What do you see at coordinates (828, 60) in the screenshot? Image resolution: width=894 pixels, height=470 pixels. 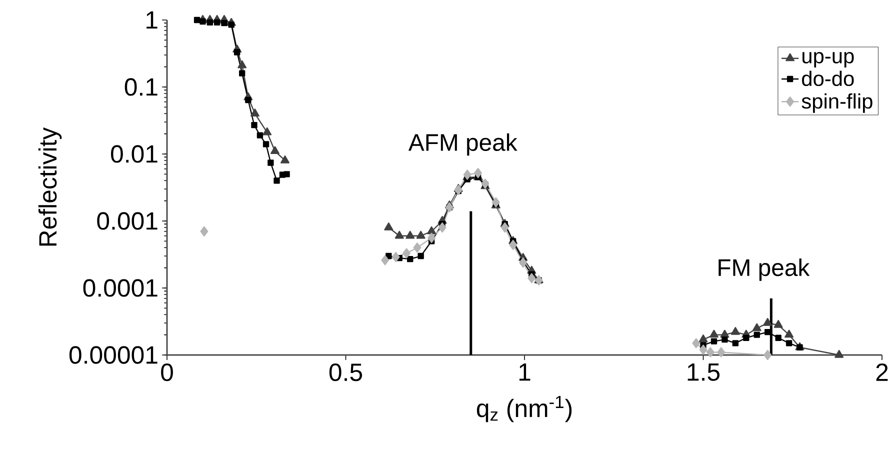 I see `legend-label: up-up` at bounding box center [828, 60].